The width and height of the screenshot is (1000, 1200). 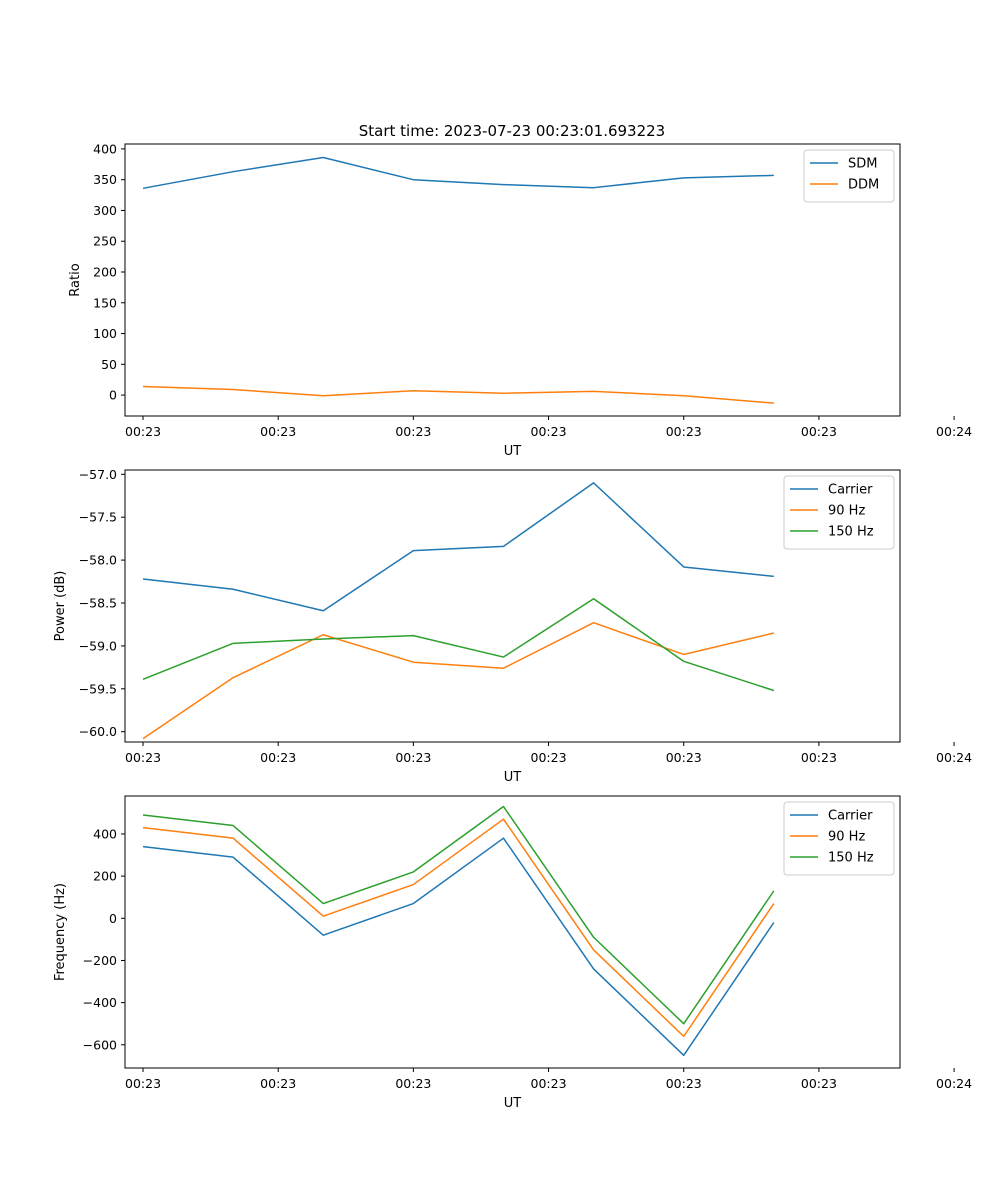 I want to click on legend-label-3-0: Carrier, so click(x=850, y=816).